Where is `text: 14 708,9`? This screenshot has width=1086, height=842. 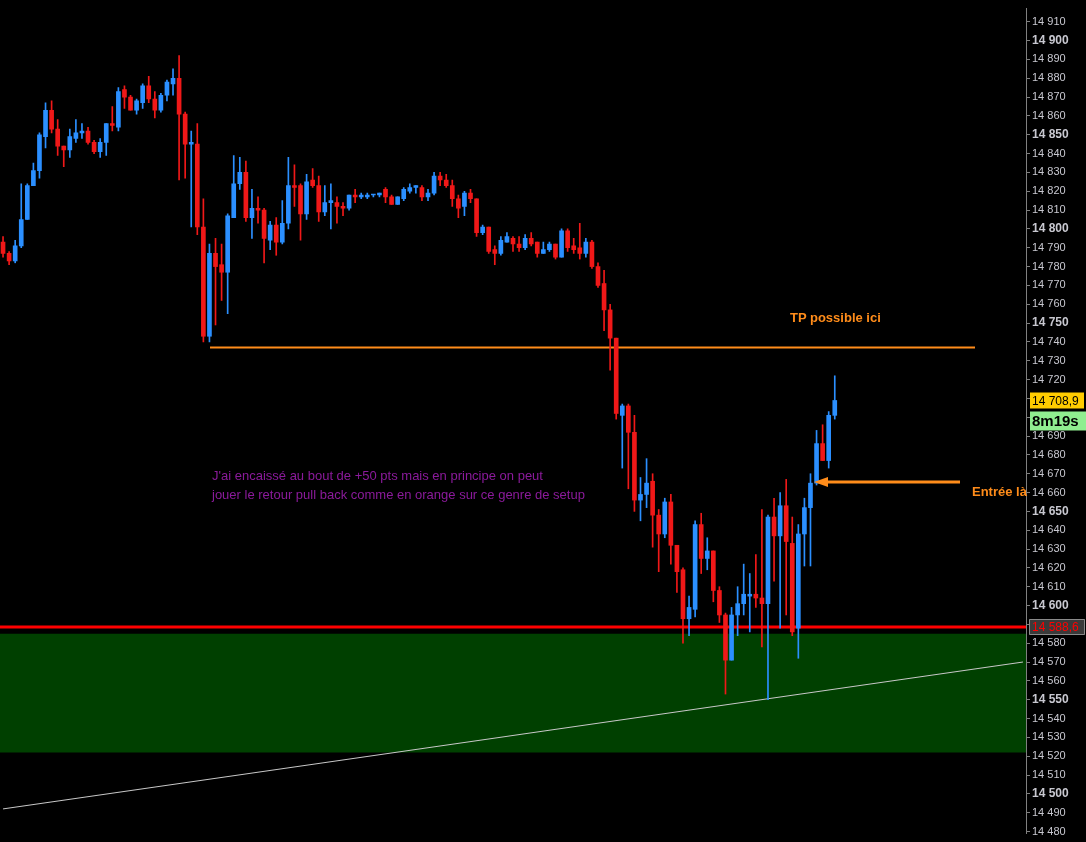
text: 14 708,9 is located at coordinates (1056, 400).